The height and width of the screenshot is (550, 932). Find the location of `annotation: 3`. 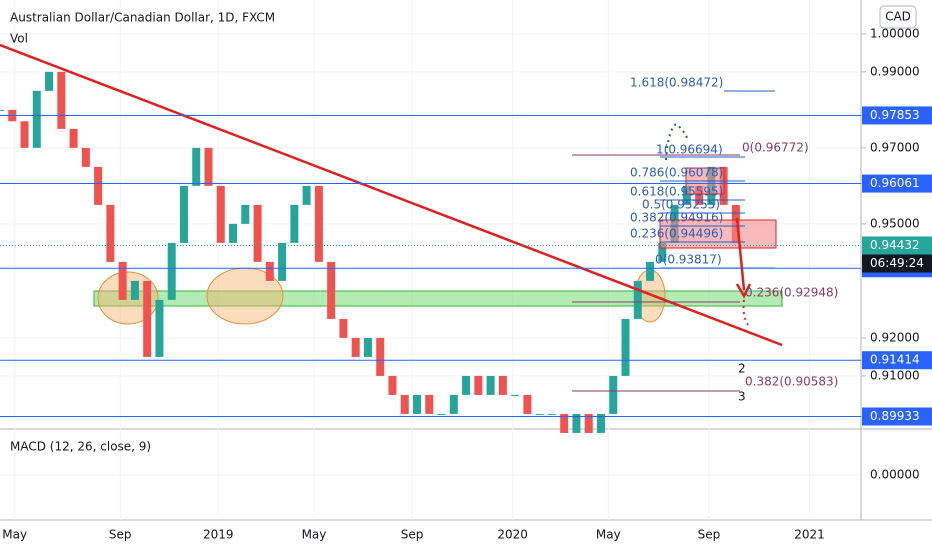

annotation: 3 is located at coordinates (742, 397).